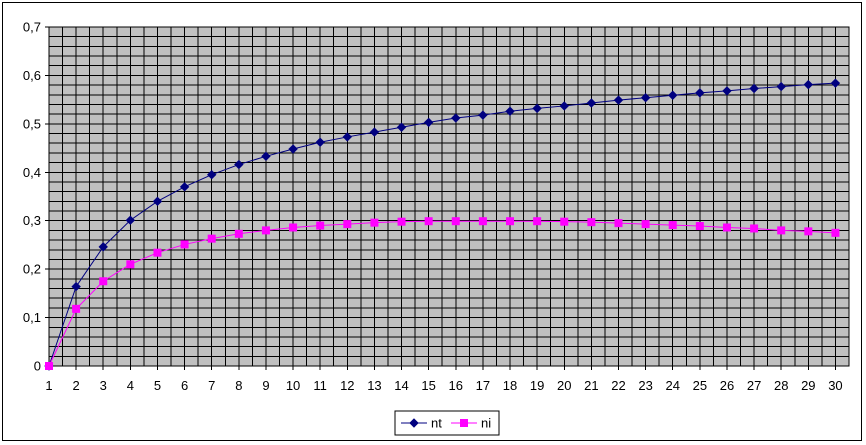 The image size is (866, 445). Describe the element at coordinates (754, 385) in the screenshot. I see `x-tick-label: 27` at that location.